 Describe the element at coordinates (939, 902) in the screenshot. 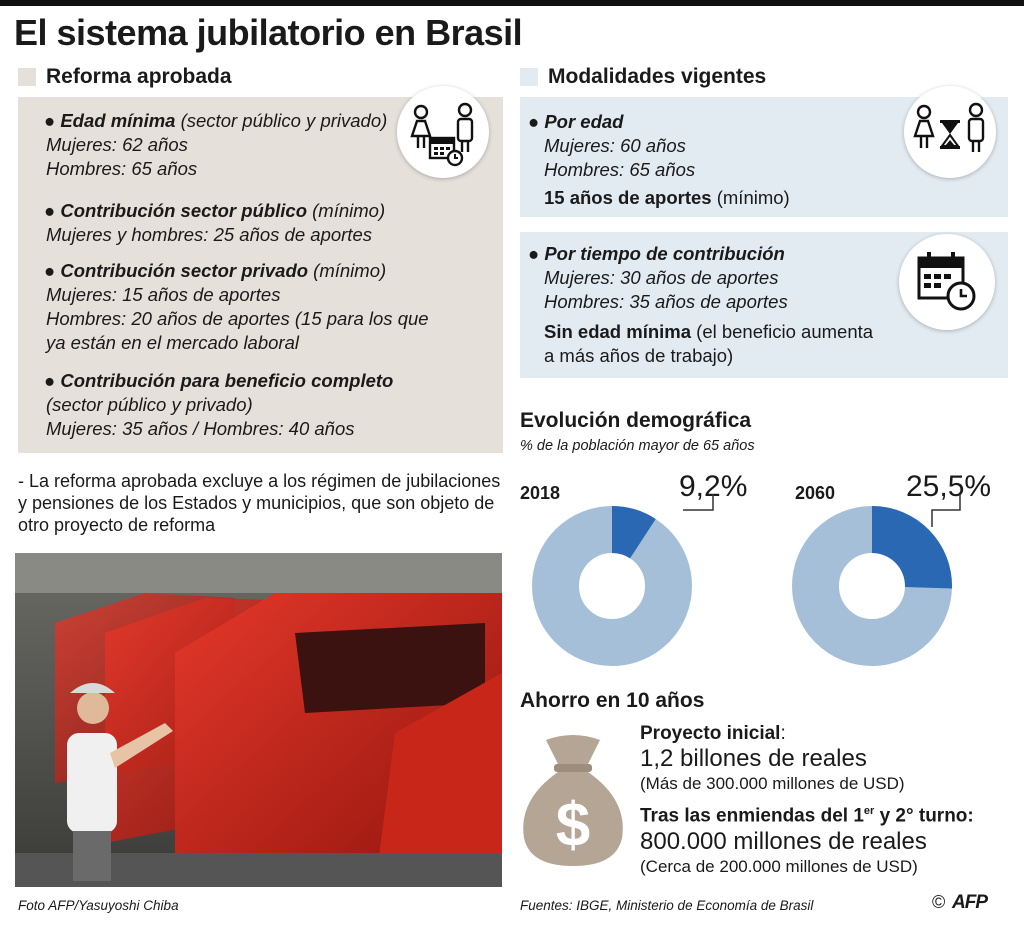

I see `copyright-symbol: ©` at that location.